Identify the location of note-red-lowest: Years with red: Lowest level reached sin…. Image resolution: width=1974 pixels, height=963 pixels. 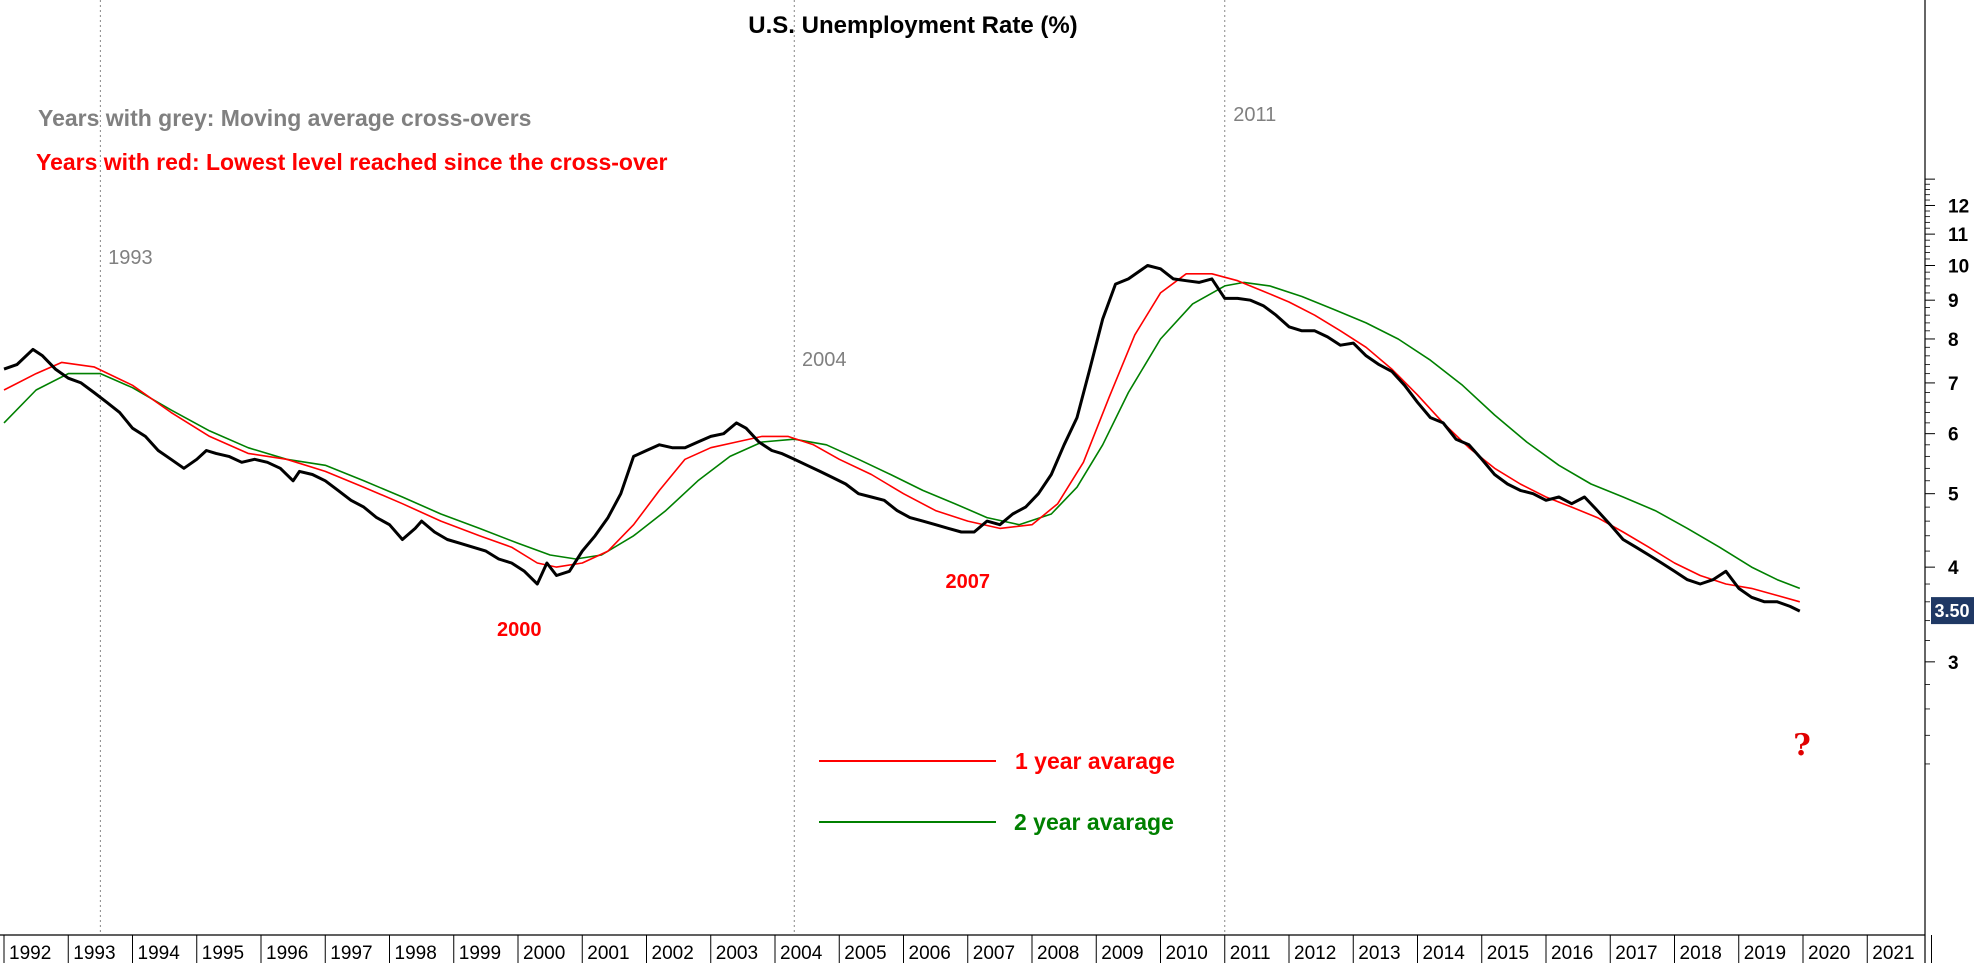
(352, 162).